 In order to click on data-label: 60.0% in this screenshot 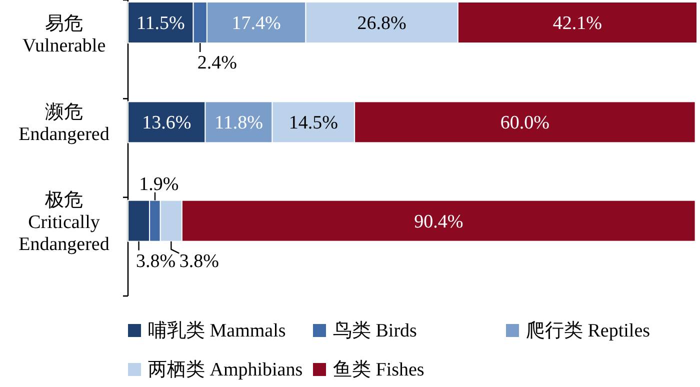, I will do `click(525, 123)`.